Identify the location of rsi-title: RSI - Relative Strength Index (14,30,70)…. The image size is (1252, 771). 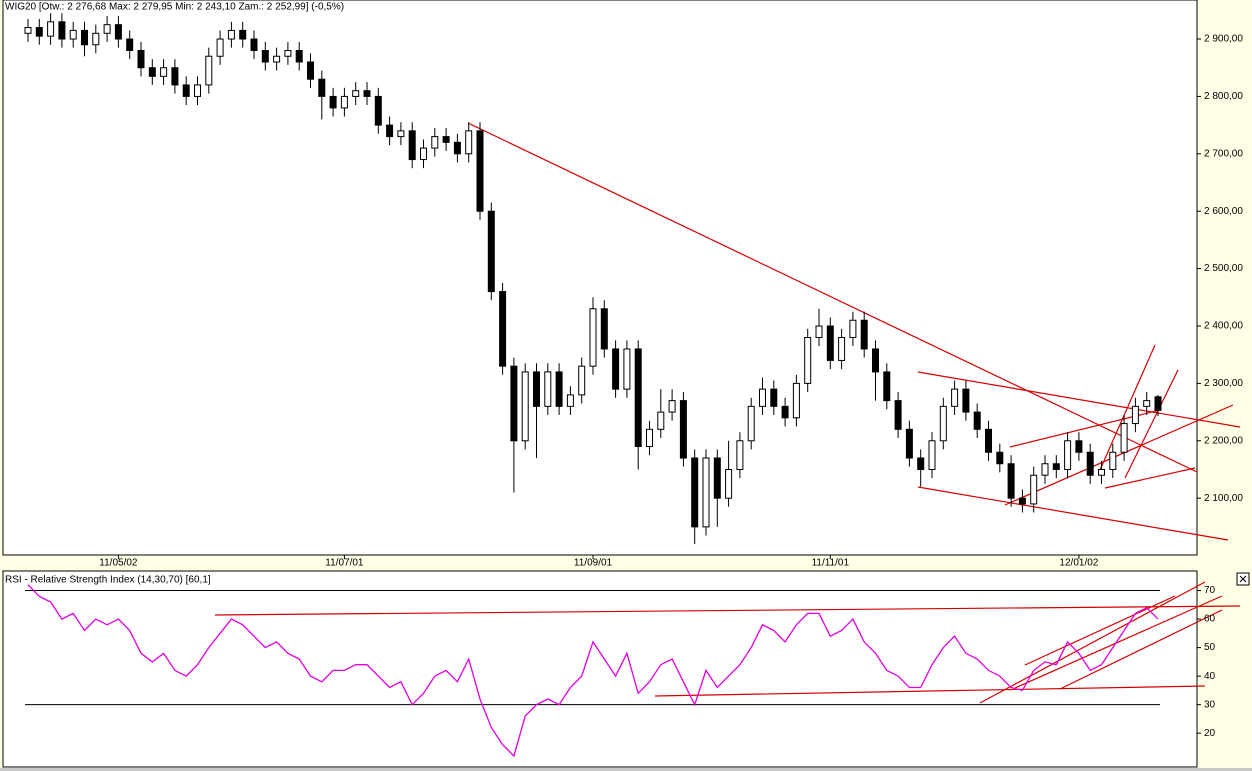
(108, 580).